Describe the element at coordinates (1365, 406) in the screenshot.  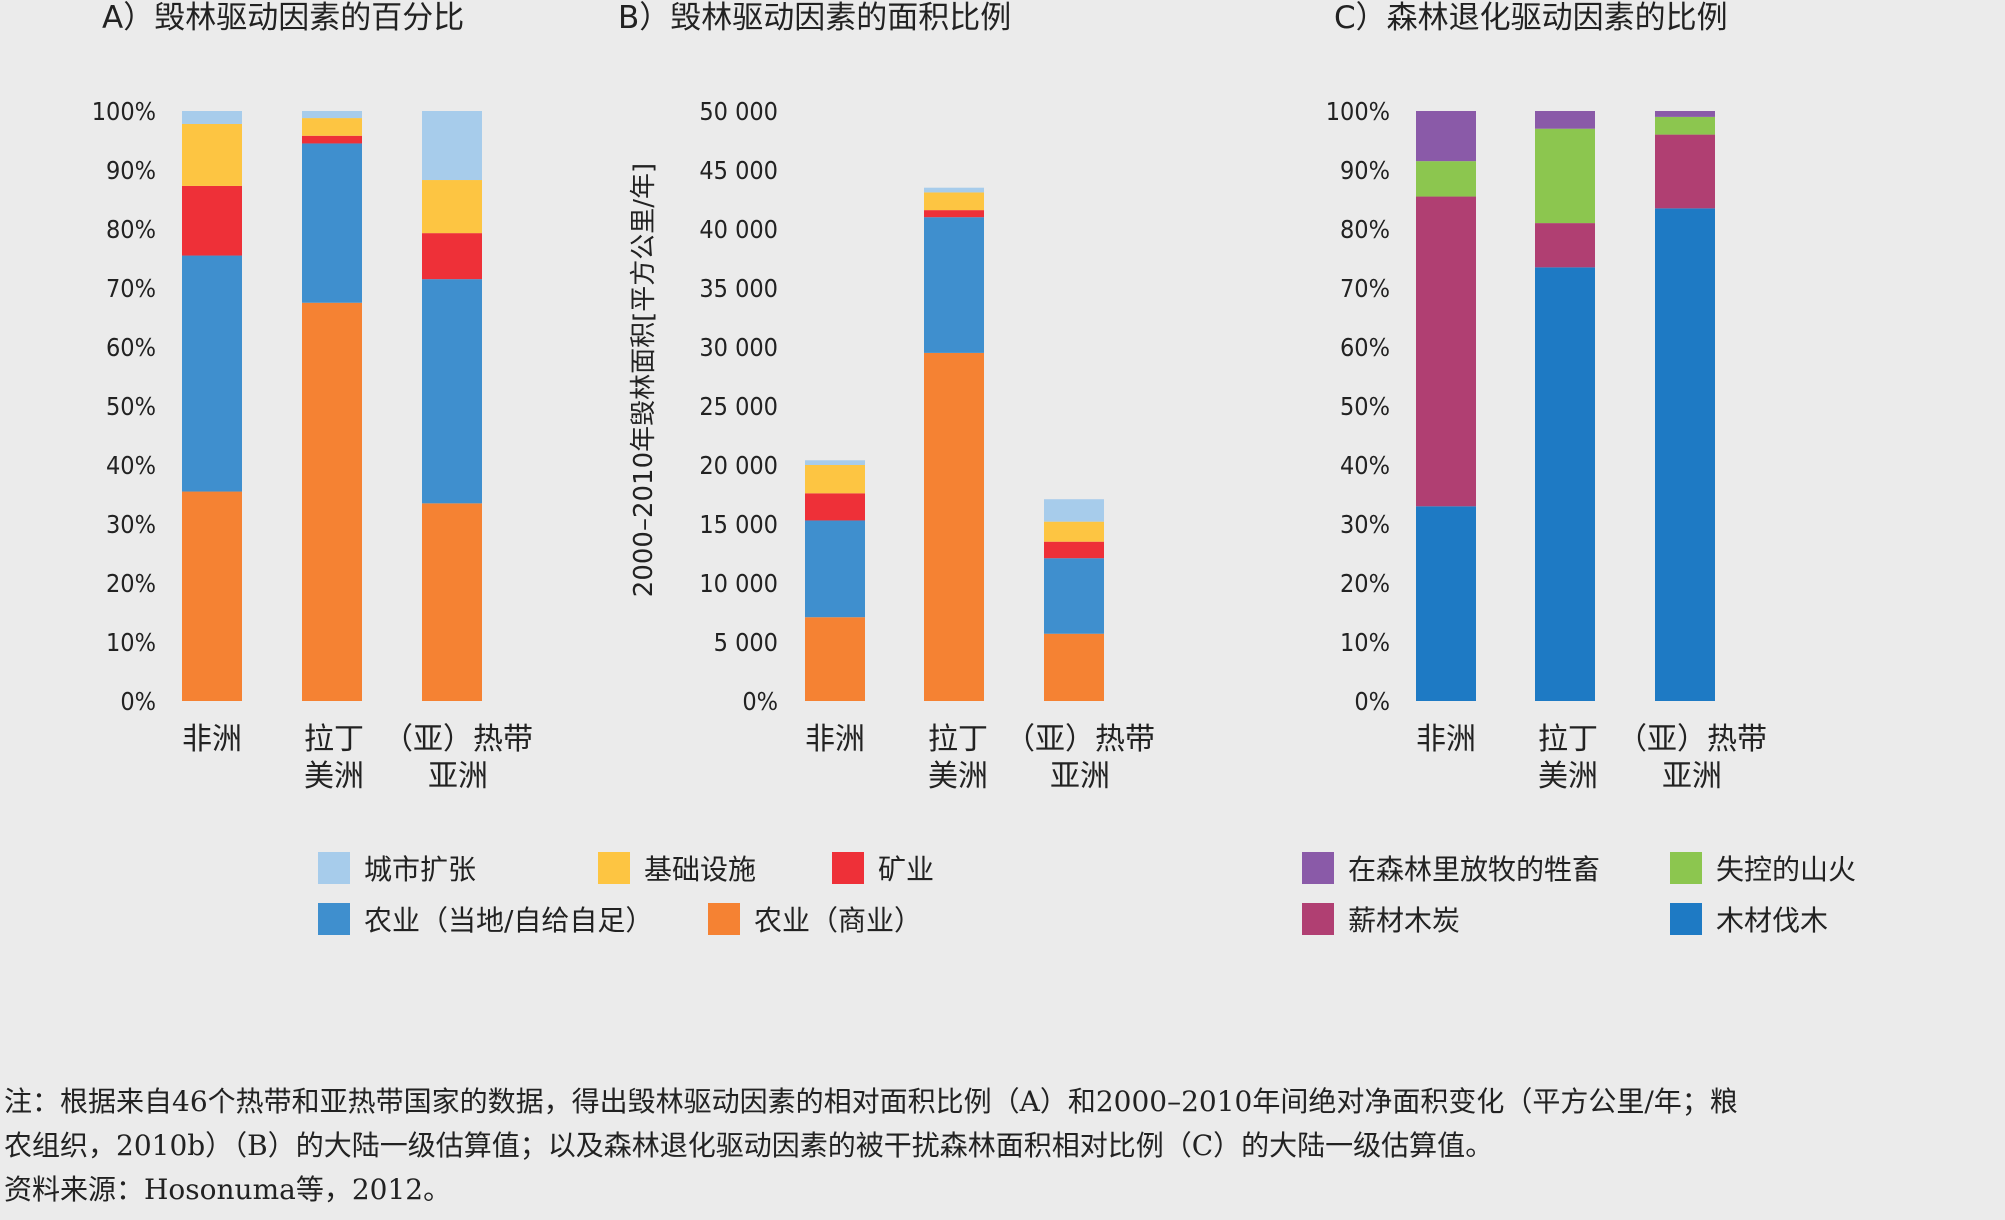
I see `y-tick-label: 50%` at that location.